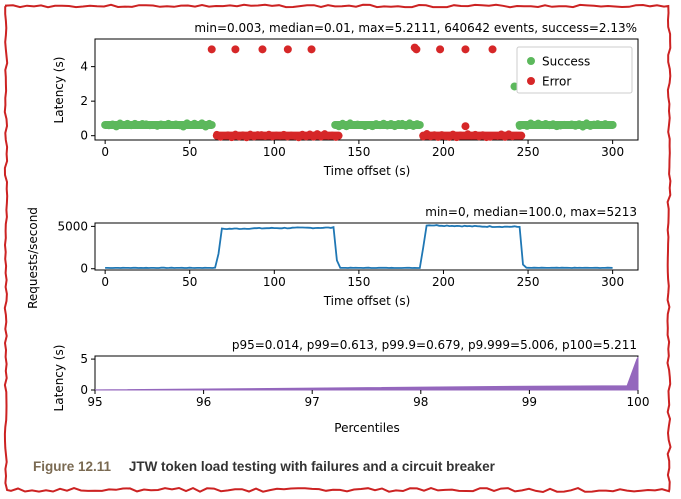  Describe the element at coordinates (84, 101) in the screenshot. I see `y-tick-label: 2` at that location.